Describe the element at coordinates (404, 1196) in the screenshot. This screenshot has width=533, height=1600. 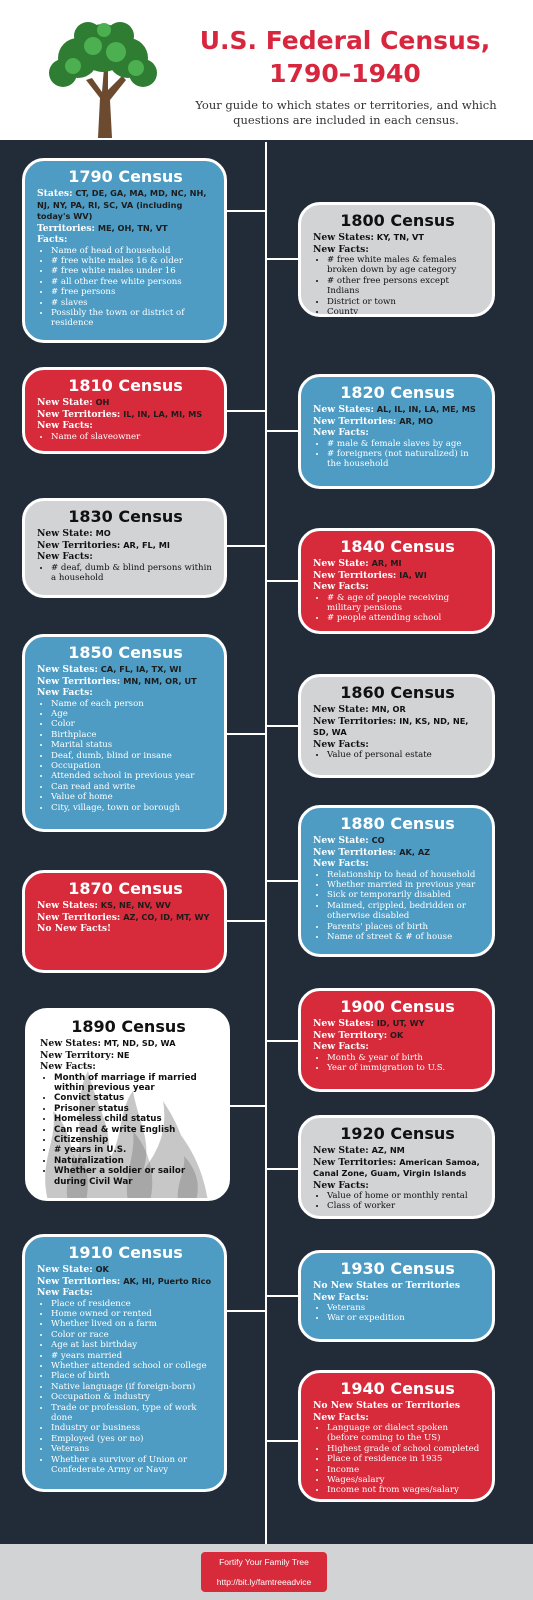
I see `fact-item: Value of home or monthly rental` at that location.